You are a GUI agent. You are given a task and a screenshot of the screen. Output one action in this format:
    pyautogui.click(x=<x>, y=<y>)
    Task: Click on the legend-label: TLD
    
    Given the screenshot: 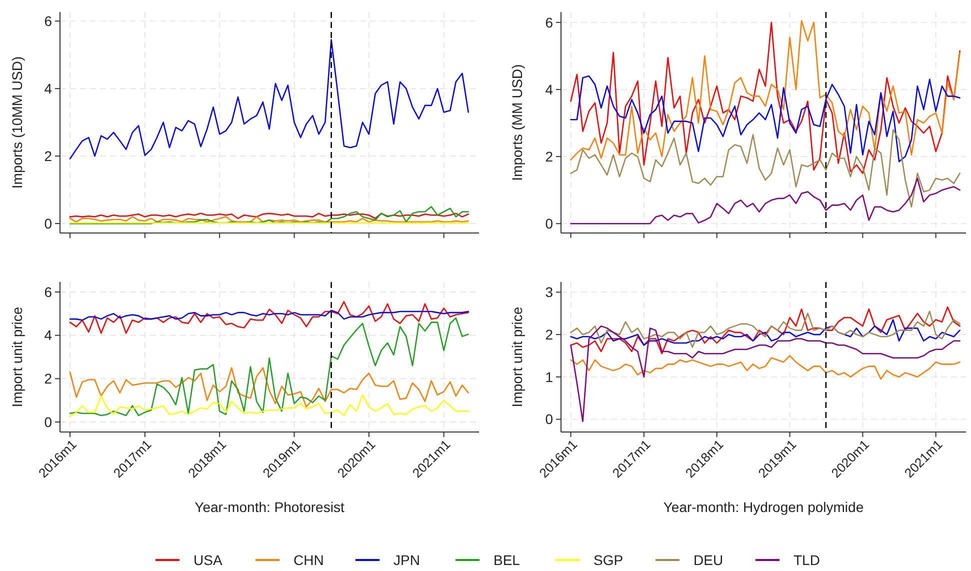 What is the action you would take?
    pyautogui.click(x=807, y=560)
    